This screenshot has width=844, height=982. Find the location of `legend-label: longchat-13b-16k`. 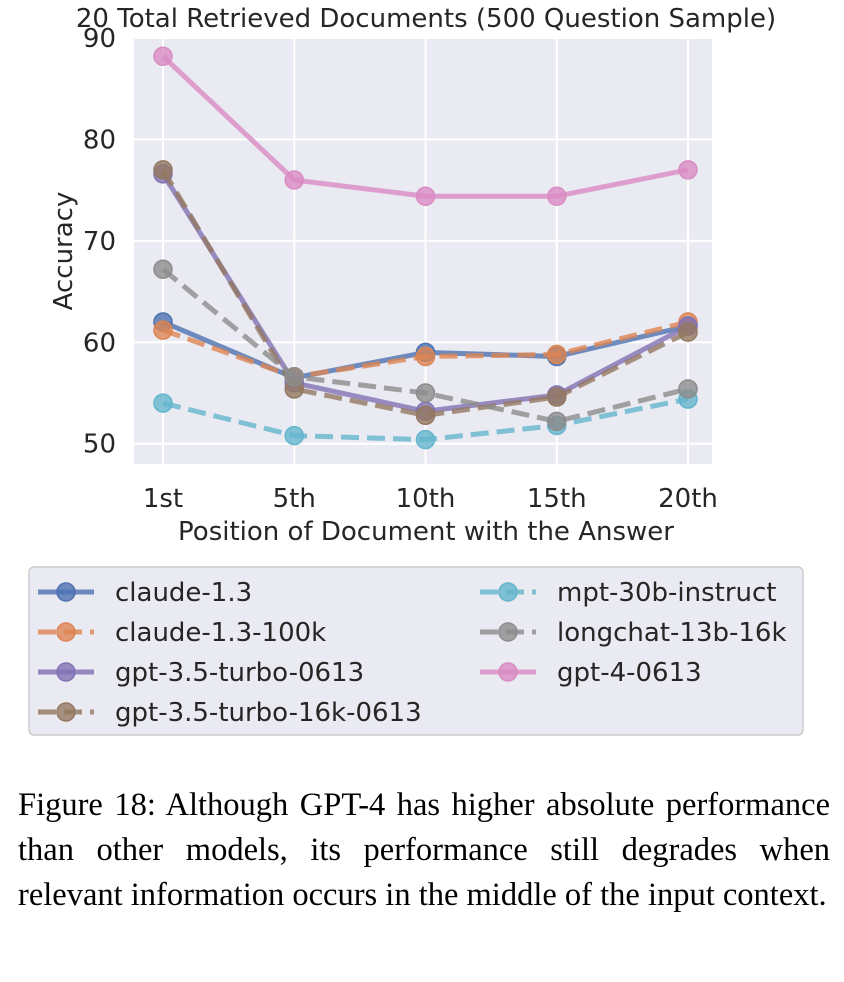

legend-label: longchat-13b-16k is located at coordinates (672, 633).